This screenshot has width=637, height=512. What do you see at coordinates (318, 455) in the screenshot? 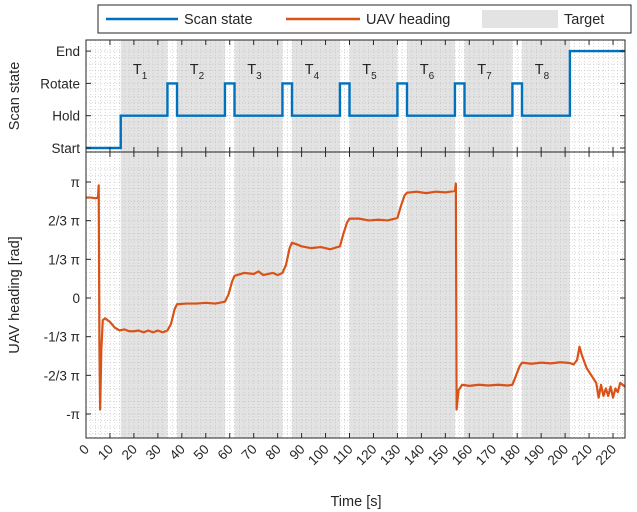
I see `xtick-label: 100` at bounding box center [318, 455].